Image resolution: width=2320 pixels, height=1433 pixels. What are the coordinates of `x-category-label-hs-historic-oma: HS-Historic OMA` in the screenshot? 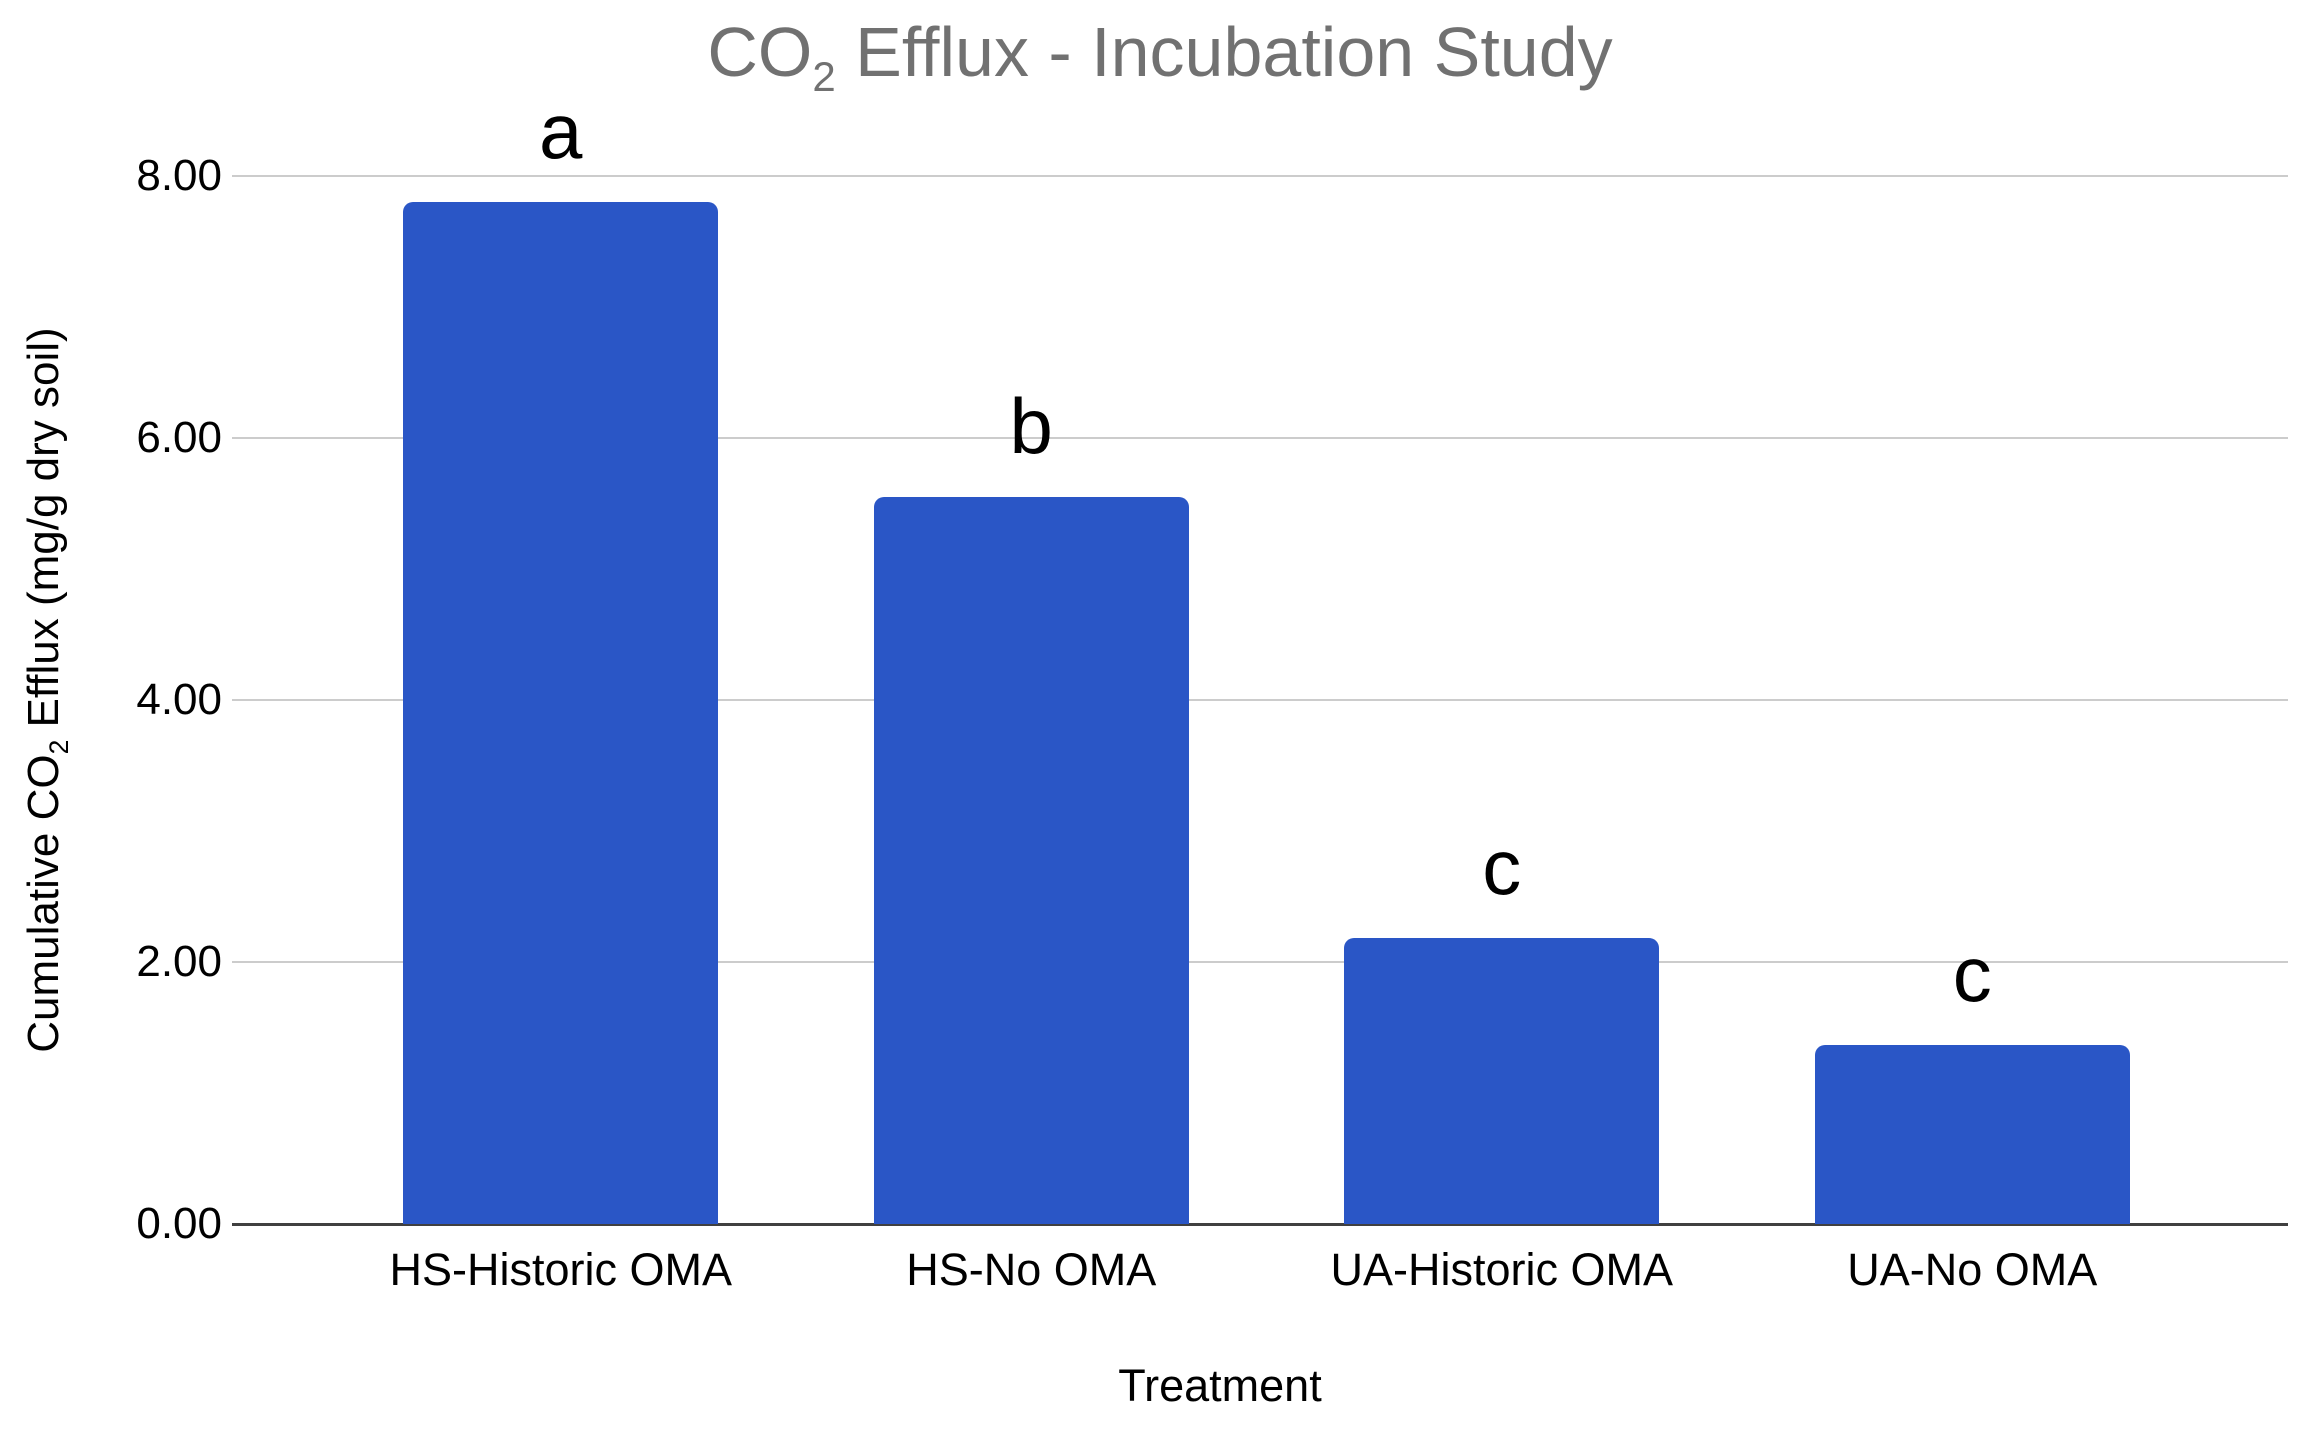 It's located at (560, 1269).